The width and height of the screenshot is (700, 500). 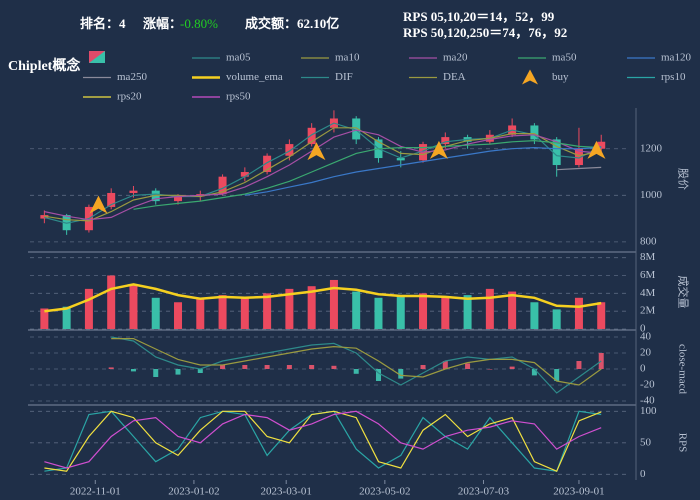 What do you see at coordinates (238, 58) in the screenshot?
I see `legend-label: ma05` at bounding box center [238, 58].